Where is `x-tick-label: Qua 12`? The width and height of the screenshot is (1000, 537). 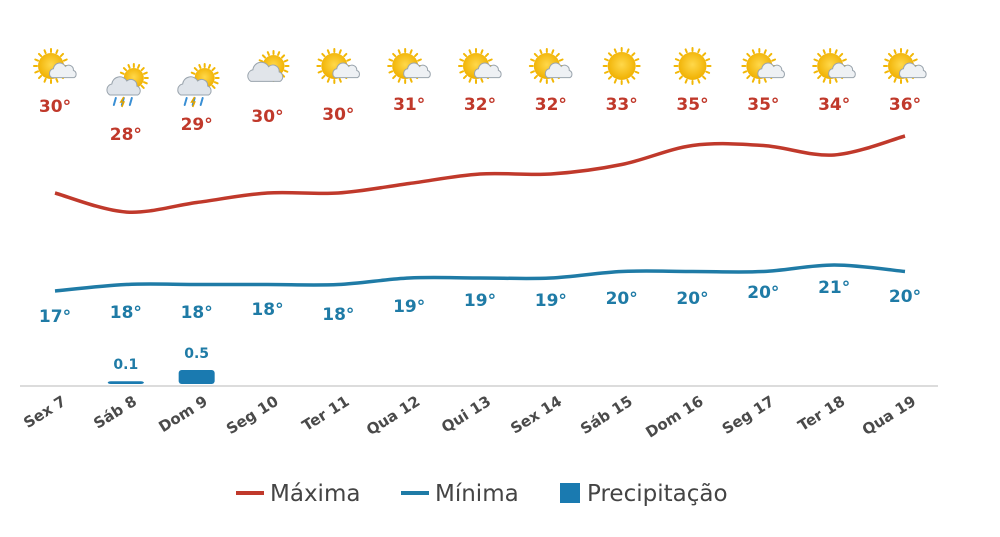 x-tick-label: Qua 12 is located at coordinates (393, 415).